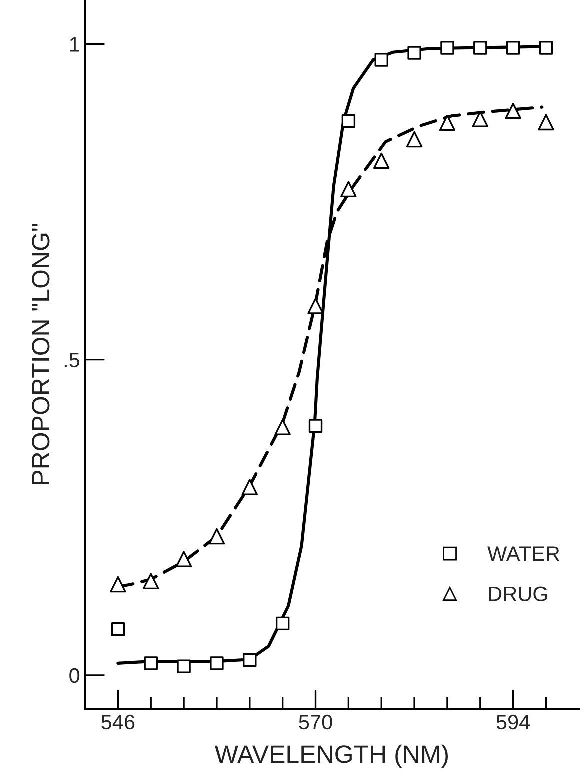 Image resolution: width=588 pixels, height=784 pixels. Describe the element at coordinates (524, 554) in the screenshot. I see `legend-label: WATER` at that location.